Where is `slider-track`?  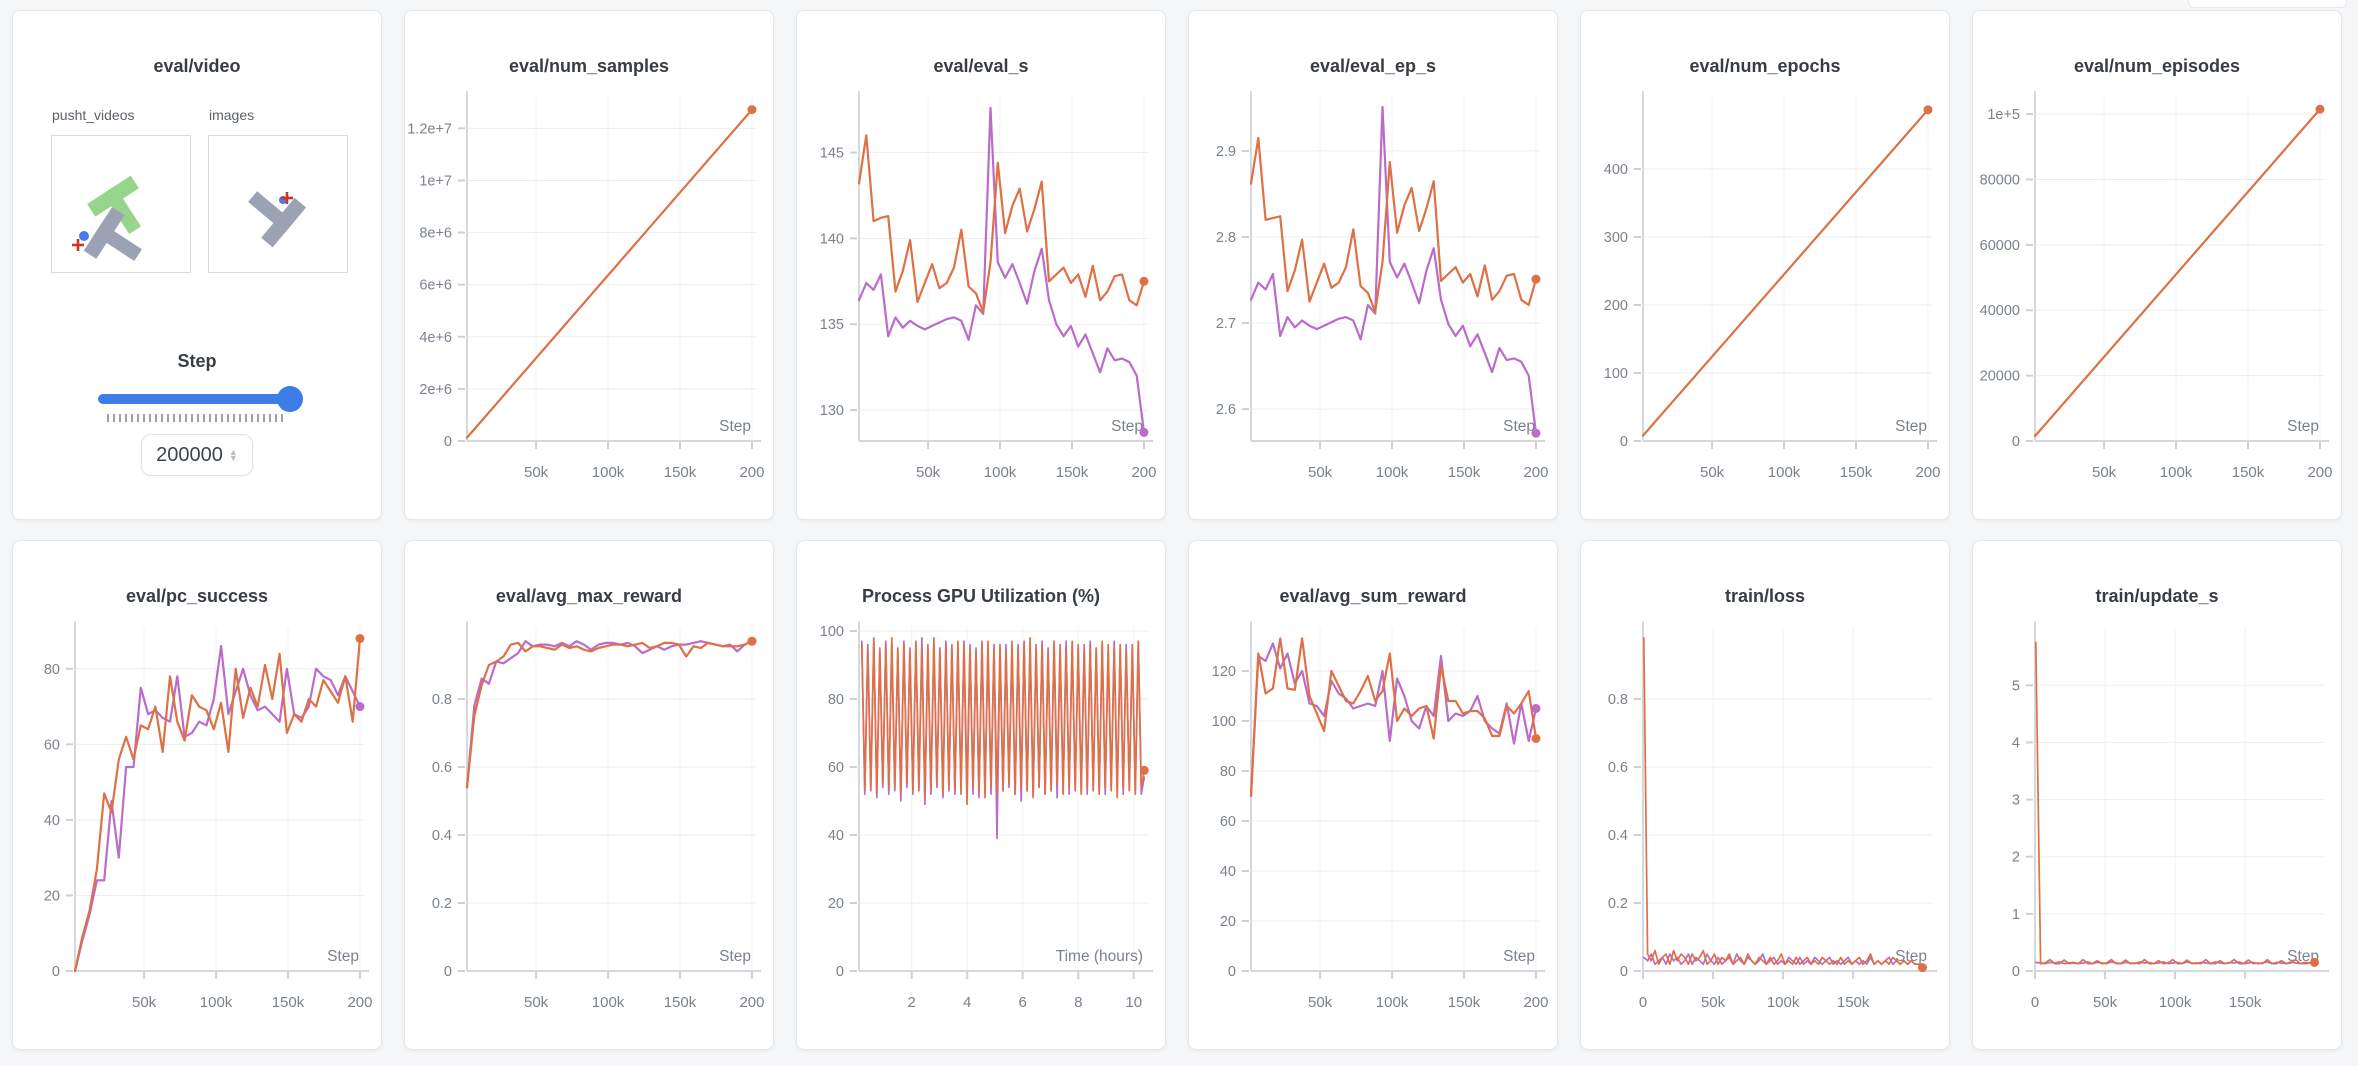
slider-track is located at coordinates (197, 399).